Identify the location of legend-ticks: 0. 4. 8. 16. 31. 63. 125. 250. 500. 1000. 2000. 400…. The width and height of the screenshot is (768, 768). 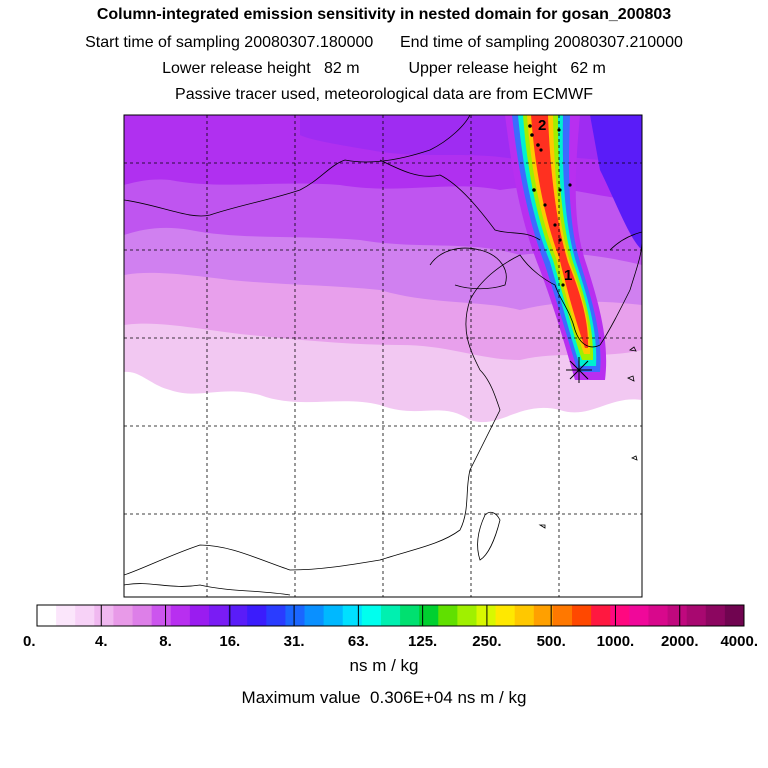
(390, 627).